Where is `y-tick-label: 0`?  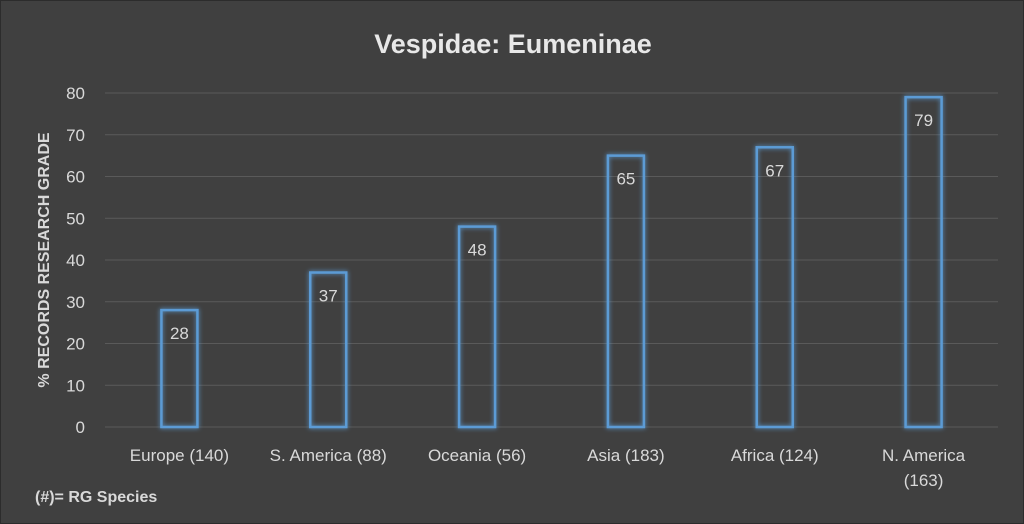
y-tick-label: 0 is located at coordinates (80, 427).